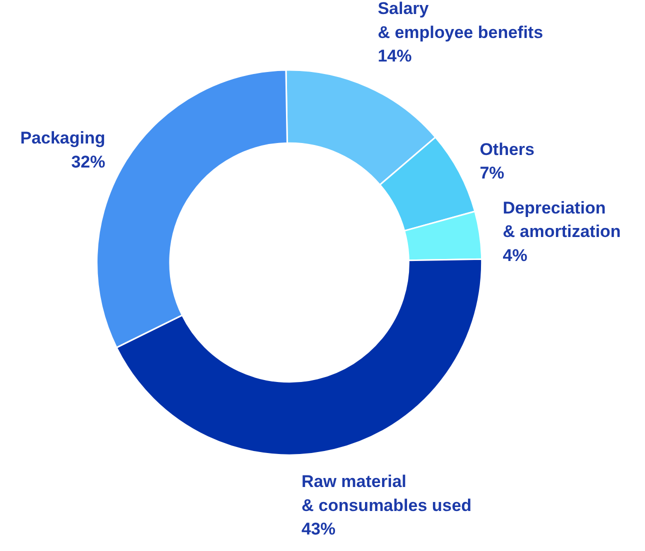 This screenshot has width=645, height=551. I want to click on slice-label: Packaging, so click(63, 138).